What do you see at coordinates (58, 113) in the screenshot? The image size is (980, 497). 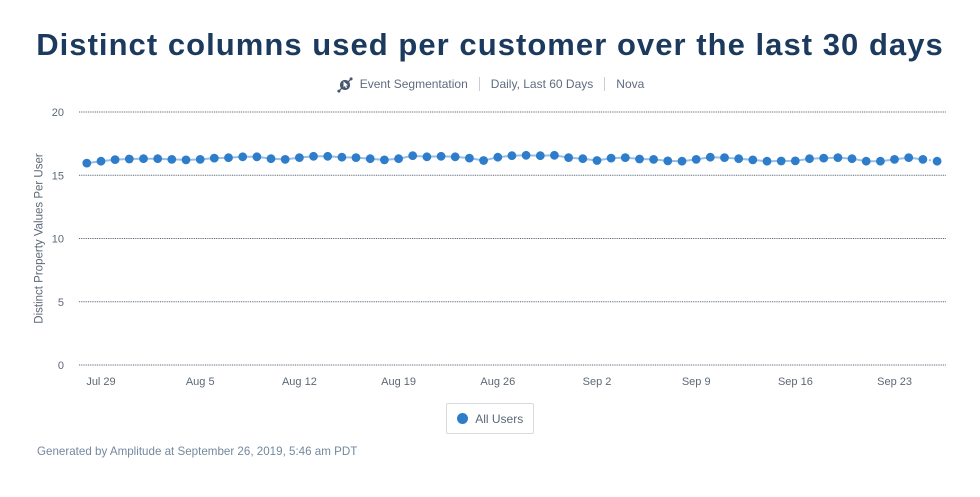 I see `svg-text: 20` at bounding box center [58, 113].